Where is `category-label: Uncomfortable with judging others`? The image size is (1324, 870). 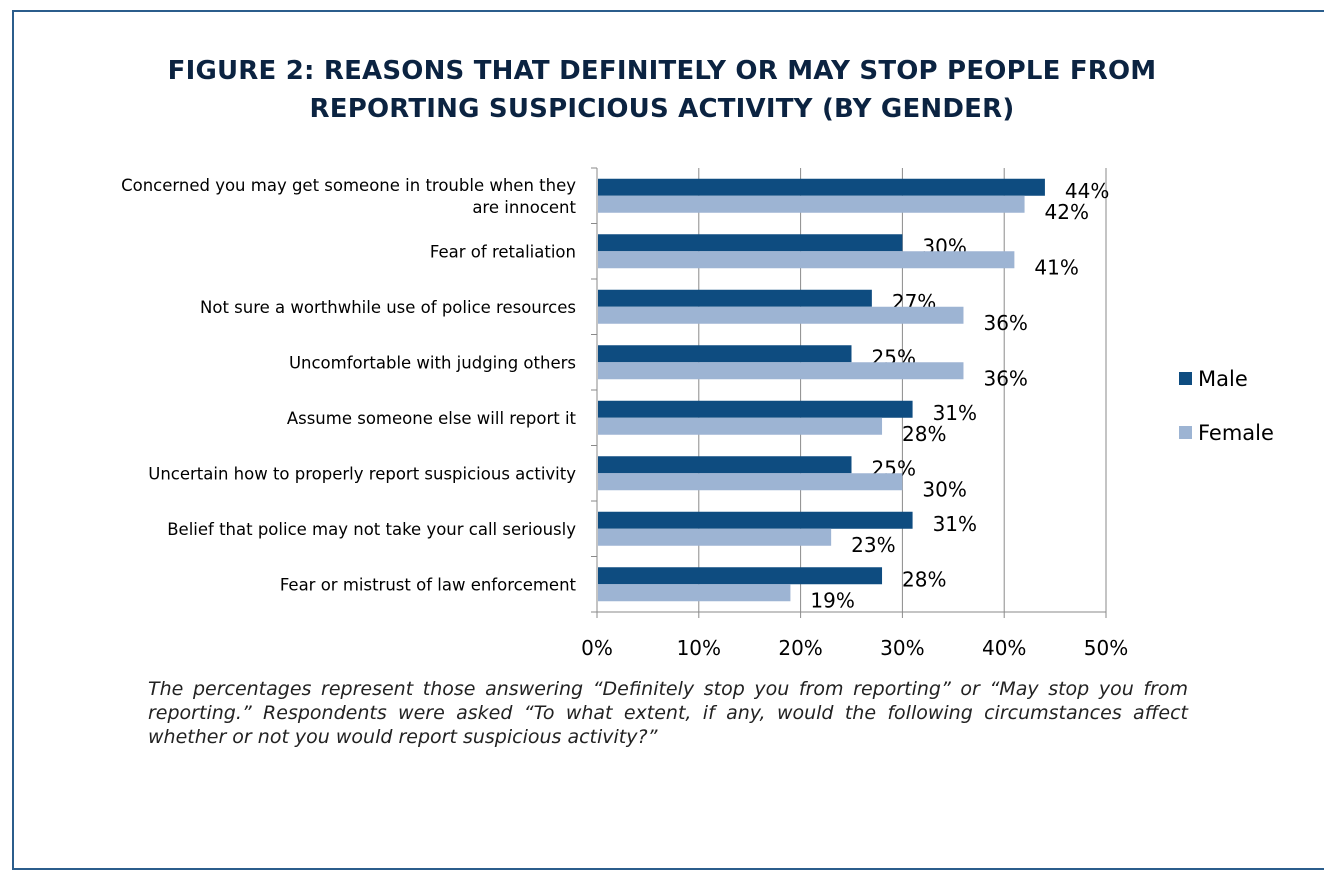
category-label: Uncomfortable with judging others is located at coordinates (432, 362).